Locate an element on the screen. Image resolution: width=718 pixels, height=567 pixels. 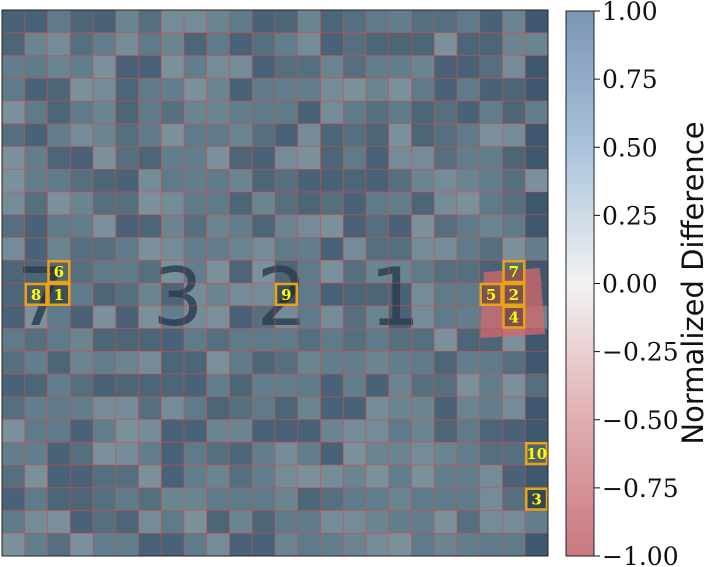
highlight-cell-label: 8 is located at coordinates (36, 295).